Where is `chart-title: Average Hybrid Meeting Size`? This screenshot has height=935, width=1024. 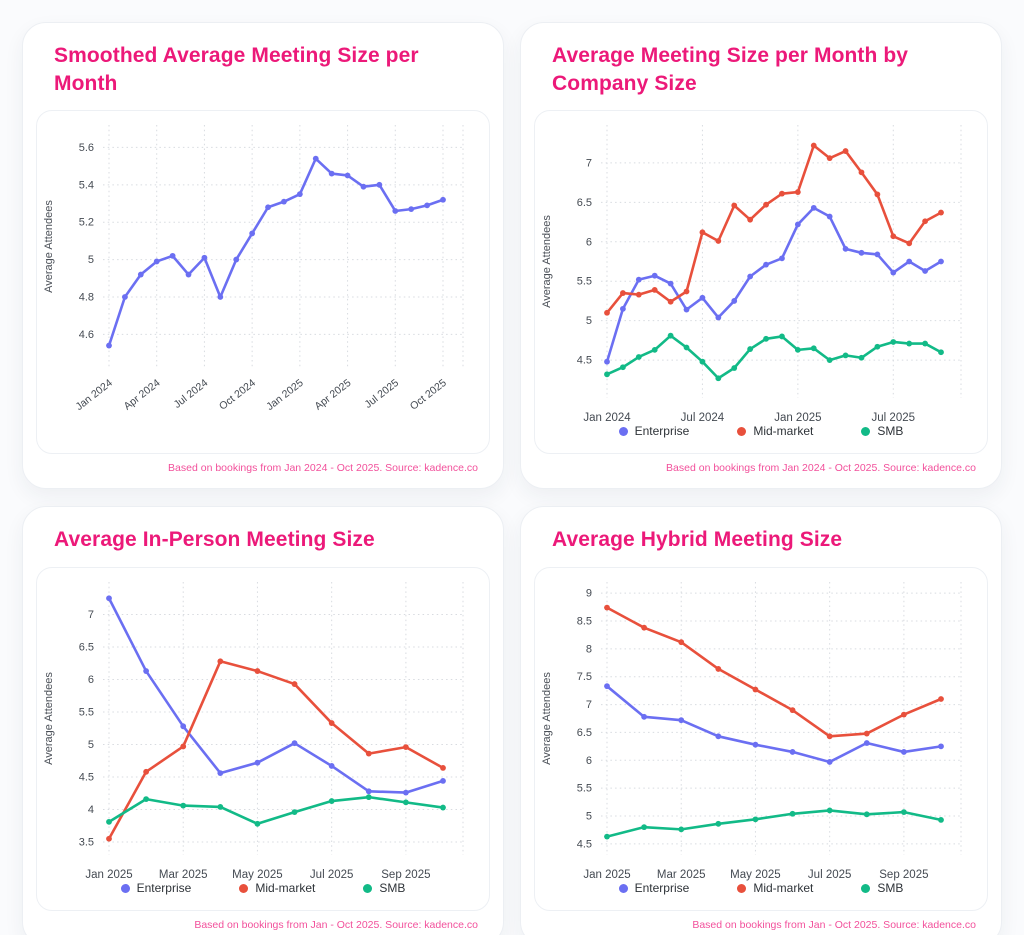 chart-title: Average Hybrid Meeting Size is located at coordinates (697, 540).